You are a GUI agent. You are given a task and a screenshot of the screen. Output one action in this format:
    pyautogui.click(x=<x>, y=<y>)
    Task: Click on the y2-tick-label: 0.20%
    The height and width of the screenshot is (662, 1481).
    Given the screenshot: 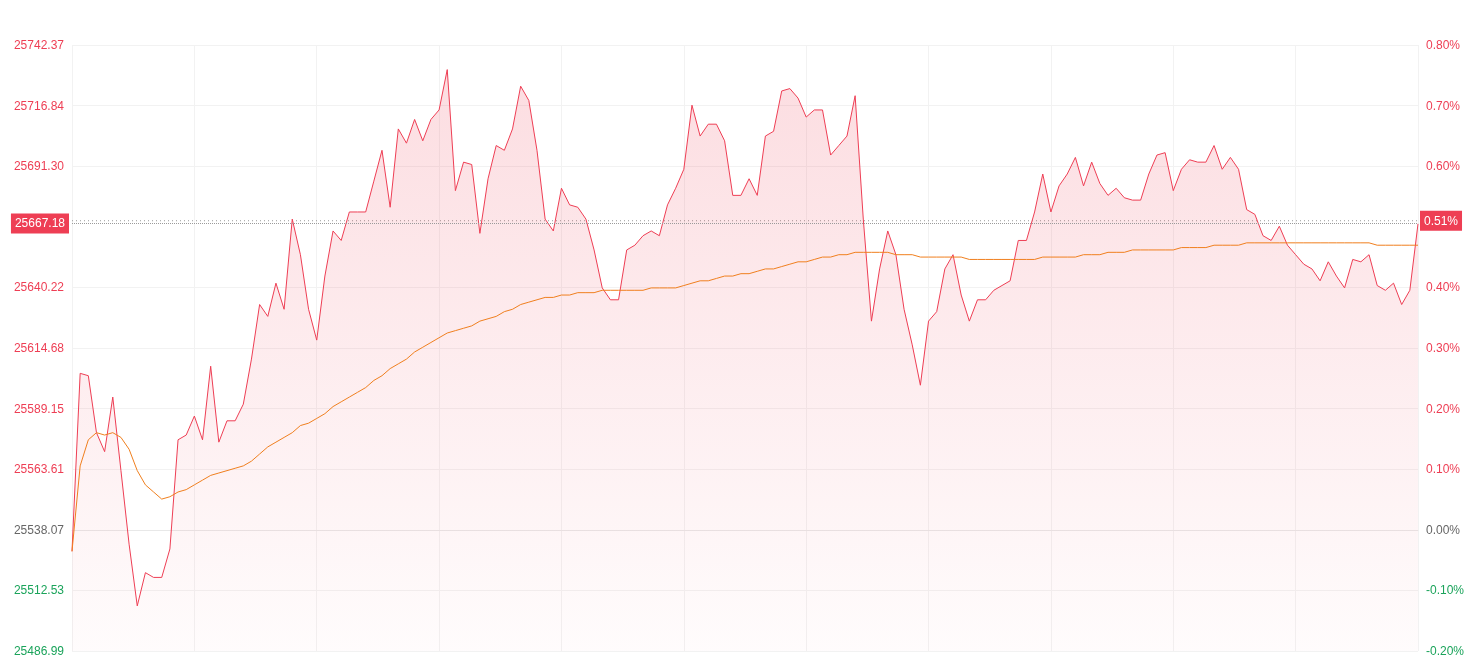 What is the action you would take?
    pyautogui.click(x=1443, y=408)
    